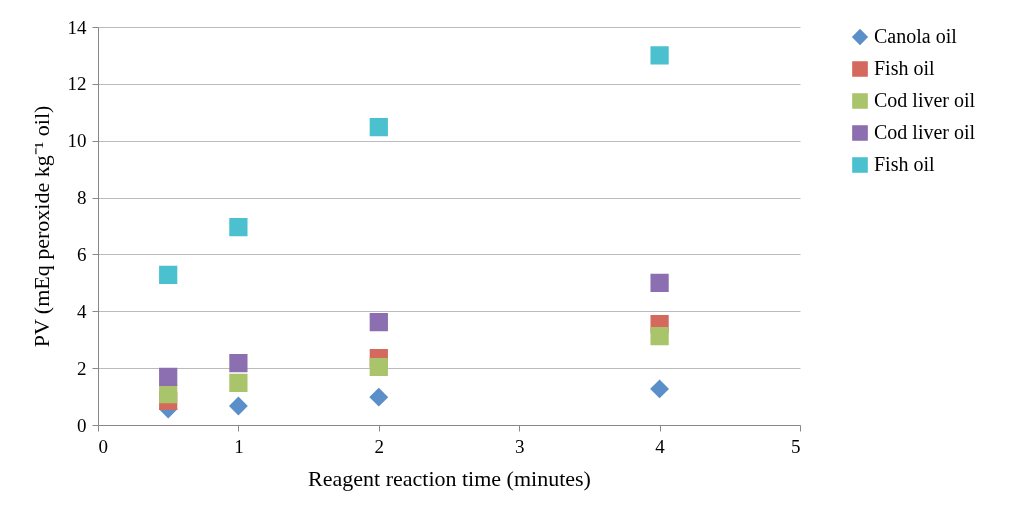 The image size is (1036, 507). Describe the element at coordinates (379, 446) in the screenshot. I see `x-tick-label: 2` at that location.